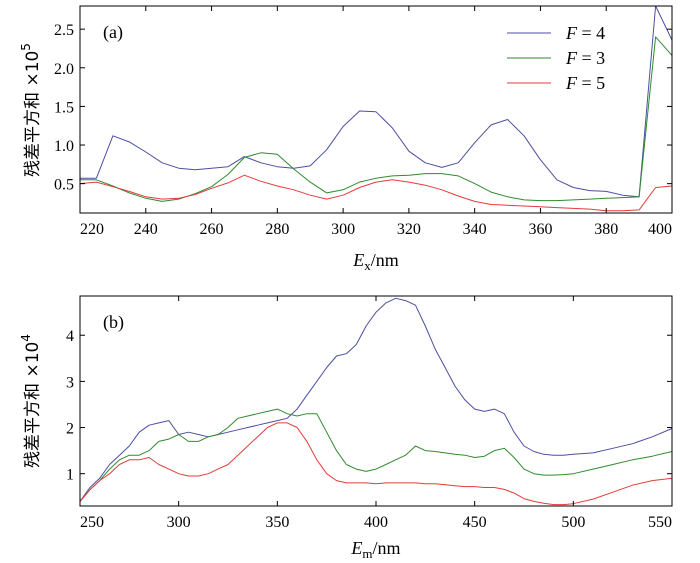 This screenshot has width=700, height=563. Describe the element at coordinates (573, 522) in the screenshot. I see `panel-b-x-tick-label: 500` at that location.